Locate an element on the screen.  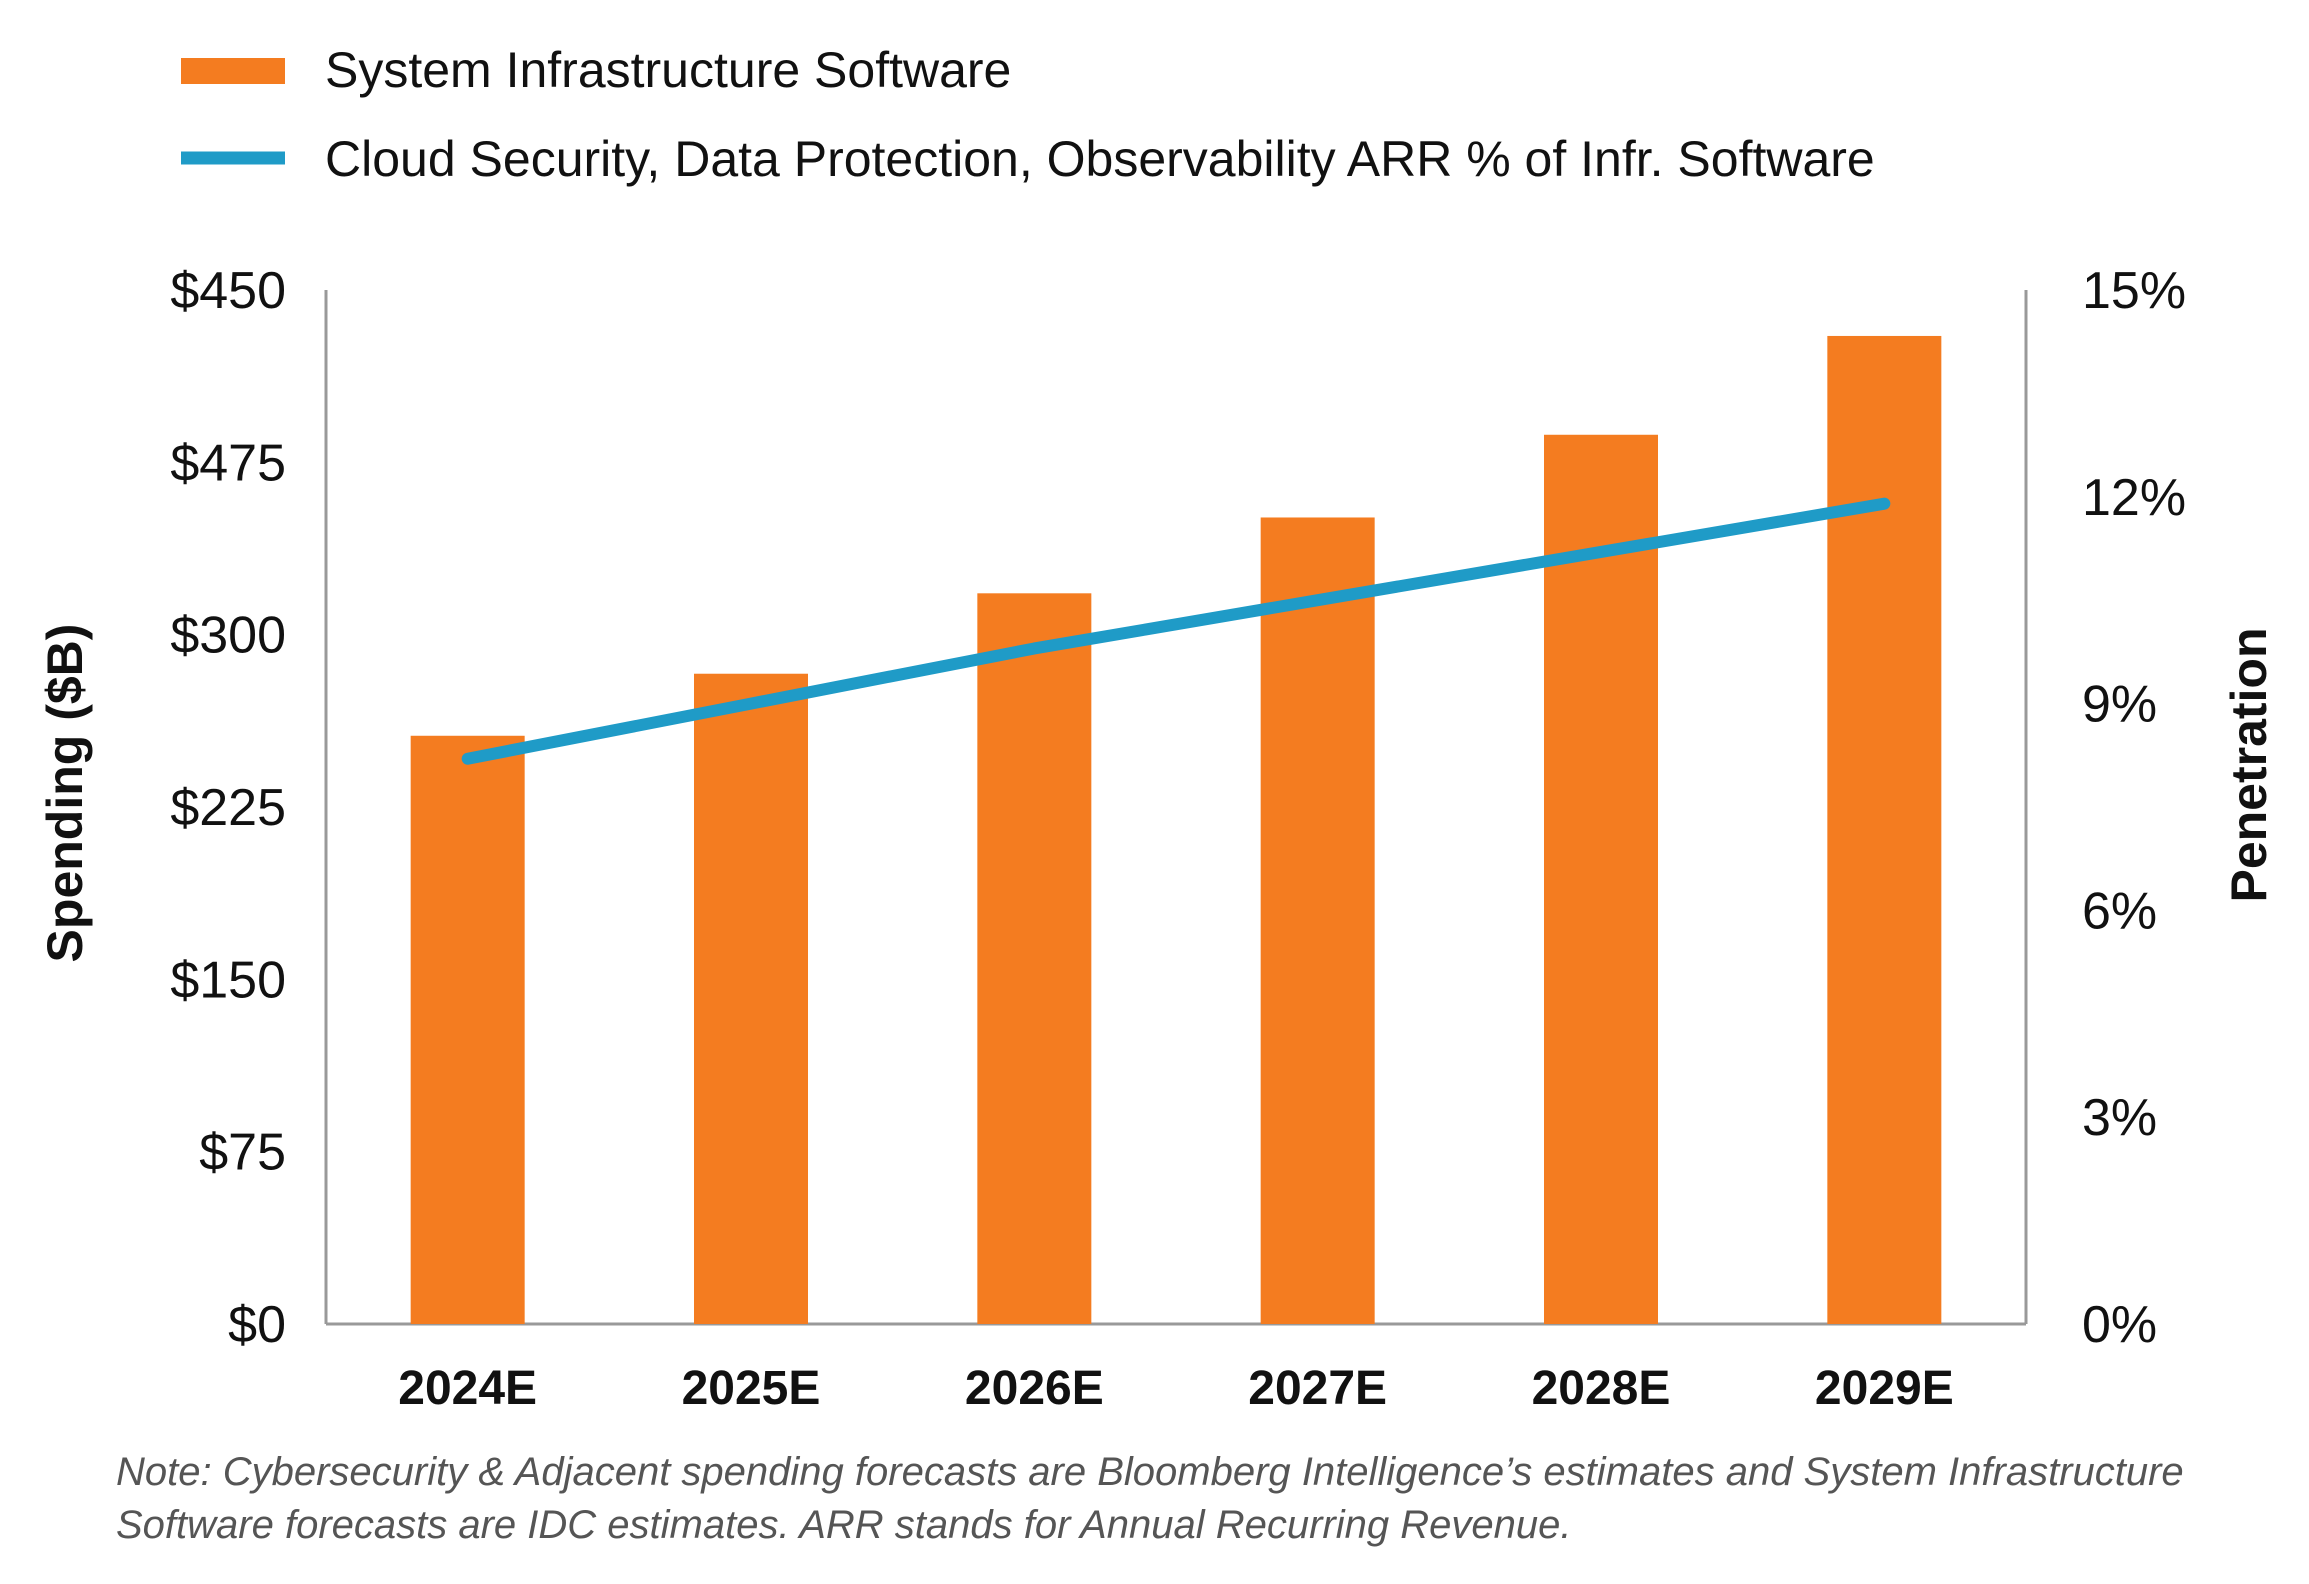
category-label: 2027E is located at coordinates (1317, 1388).